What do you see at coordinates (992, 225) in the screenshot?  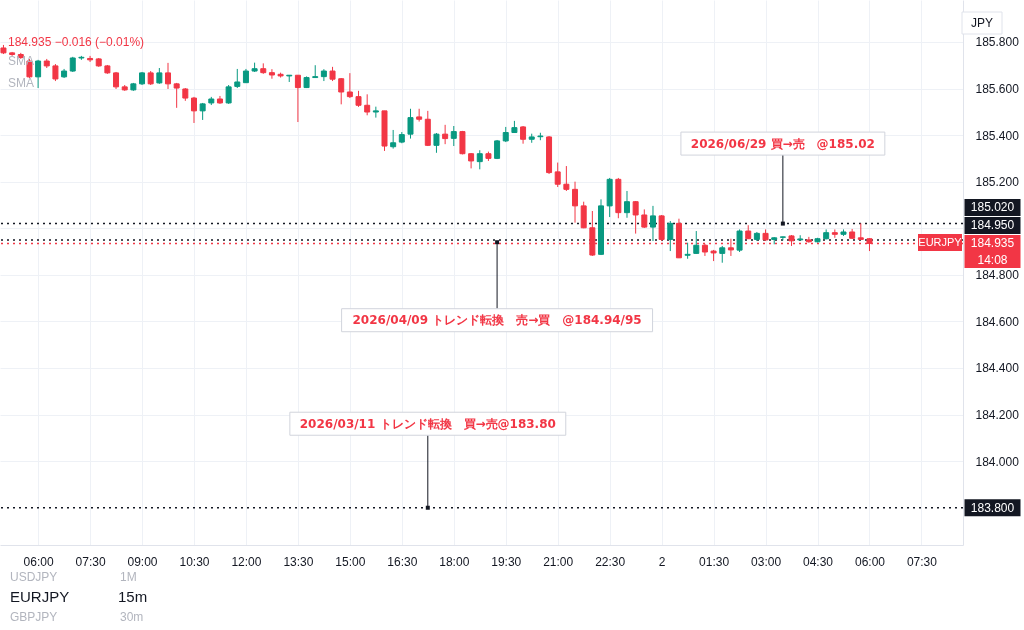 I see `legend-label: 184.950` at bounding box center [992, 225].